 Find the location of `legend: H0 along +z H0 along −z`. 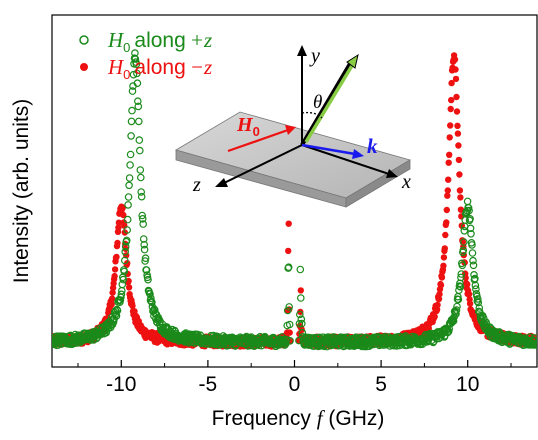

legend: H0 along +z H0 along −z is located at coordinates (145, 55).